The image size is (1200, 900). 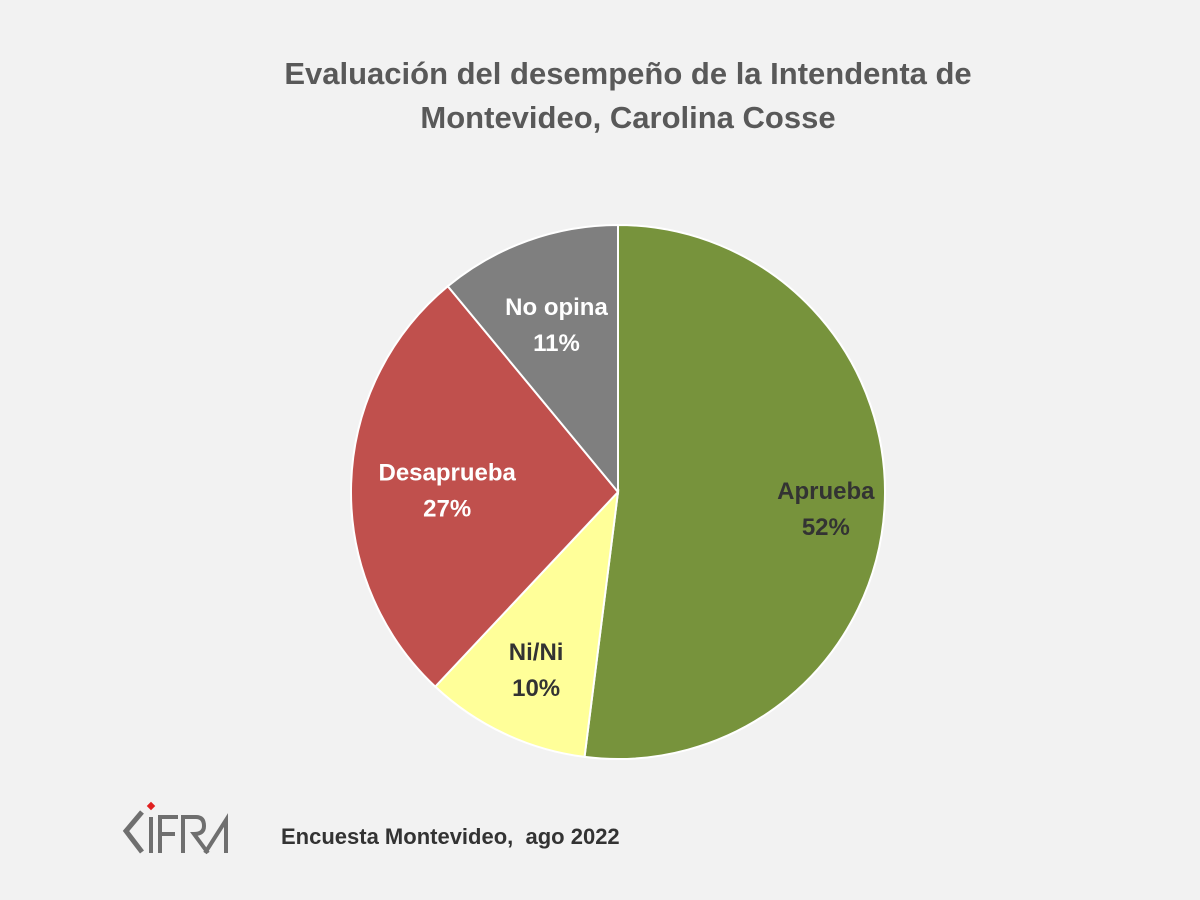 What do you see at coordinates (556, 343) in the screenshot?
I see `data-label-value: 11%` at bounding box center [556, 343].